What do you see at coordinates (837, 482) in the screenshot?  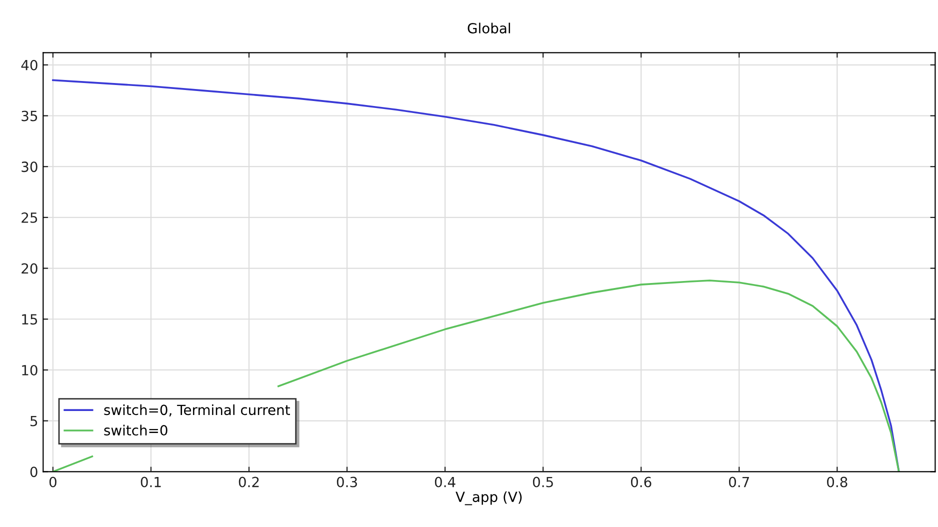 I see `x-tick-label: 0.8` at bounding box center [837, 482].